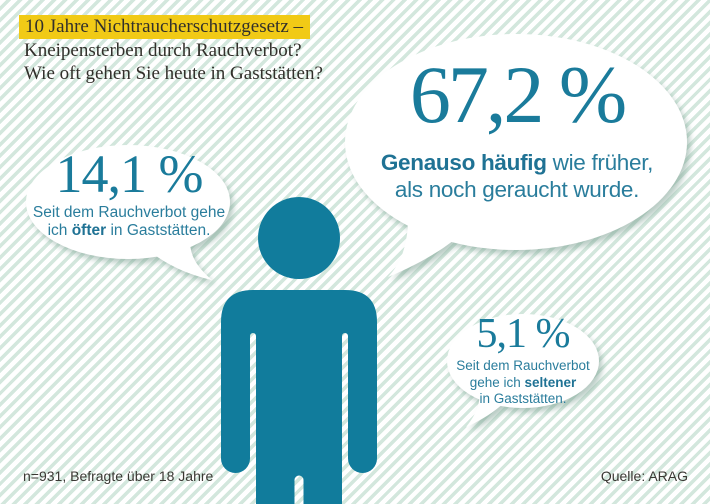 The width and height of the screenshot is (710, 504). I want to click on bubble-less-often-line3: in Gaststätten., so click(523, 398).